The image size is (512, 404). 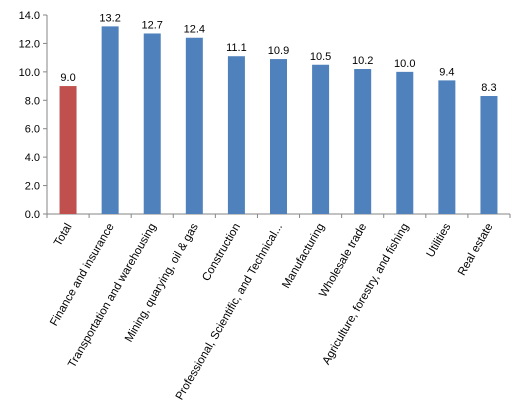 What do you see at coordinates (109, 18) in the screenshot?
I see `data-label: 13.2` at bounding box center [109, 18].